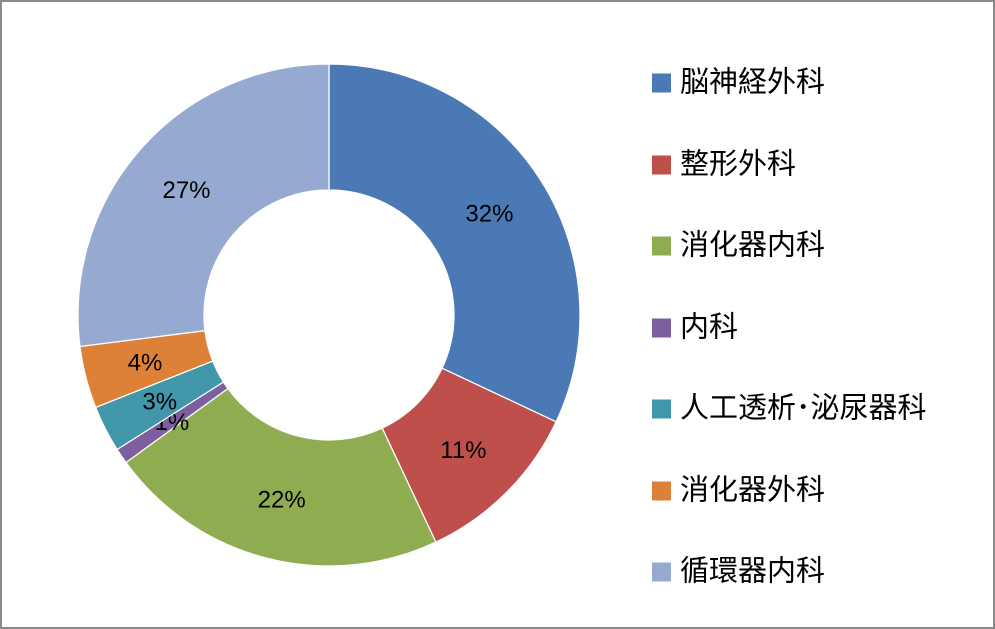  I want to click on legend-label: 内科, so click(709, 327).